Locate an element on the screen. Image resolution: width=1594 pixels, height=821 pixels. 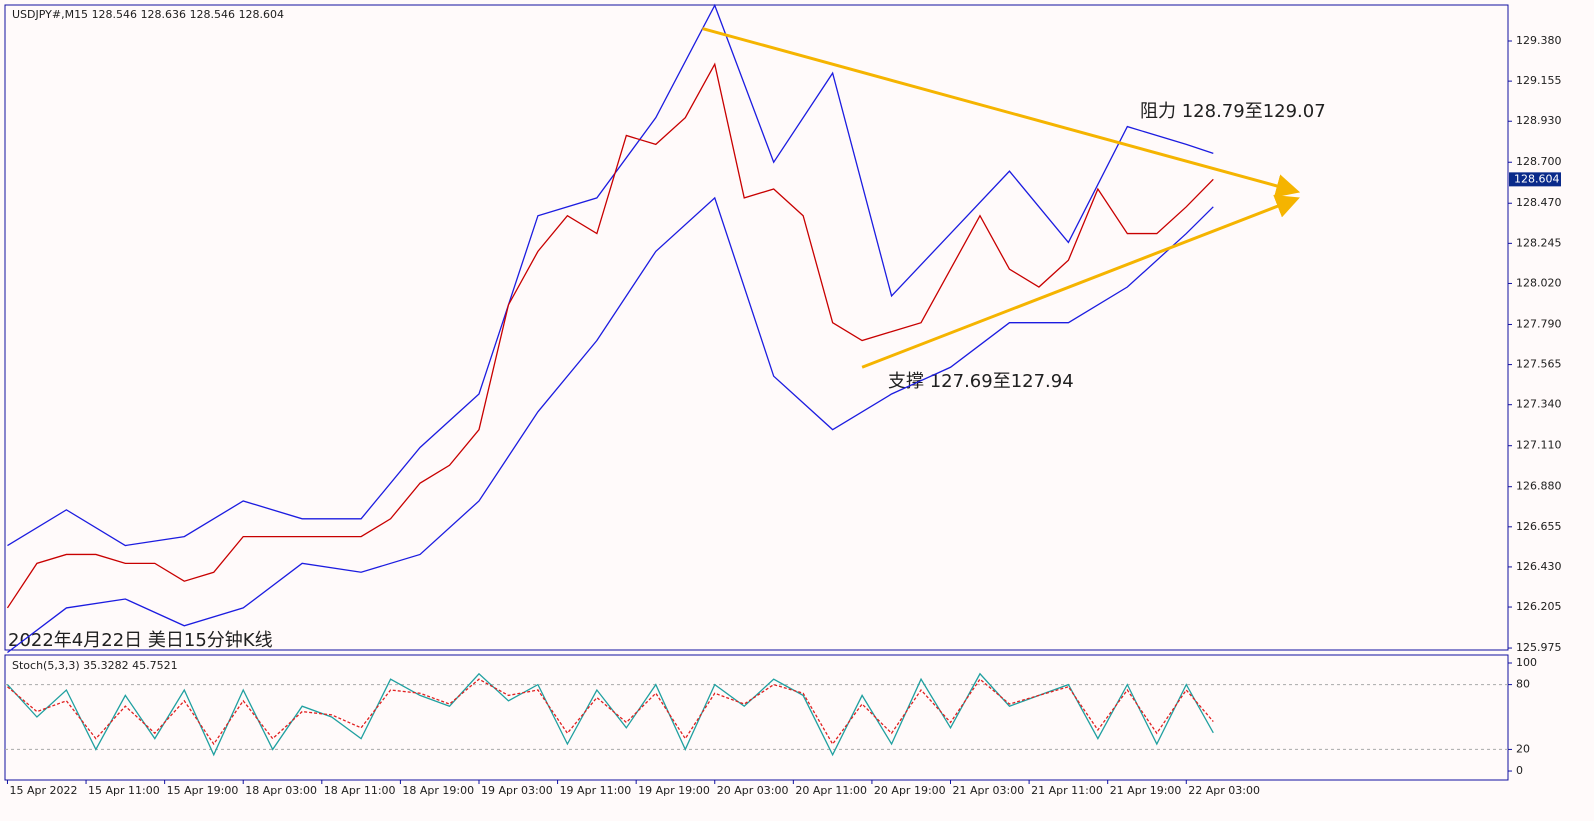
stoch-frame is located at coordinates (756, 717).